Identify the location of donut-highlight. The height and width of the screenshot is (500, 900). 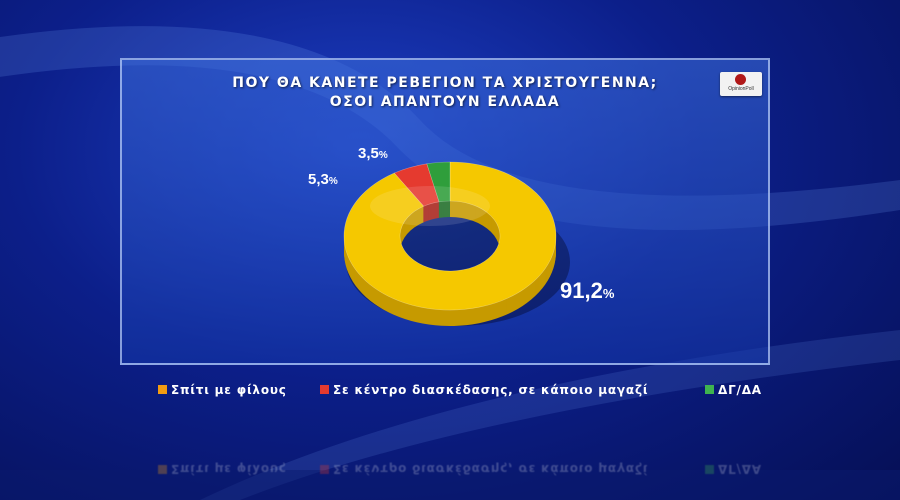
(430, 206).